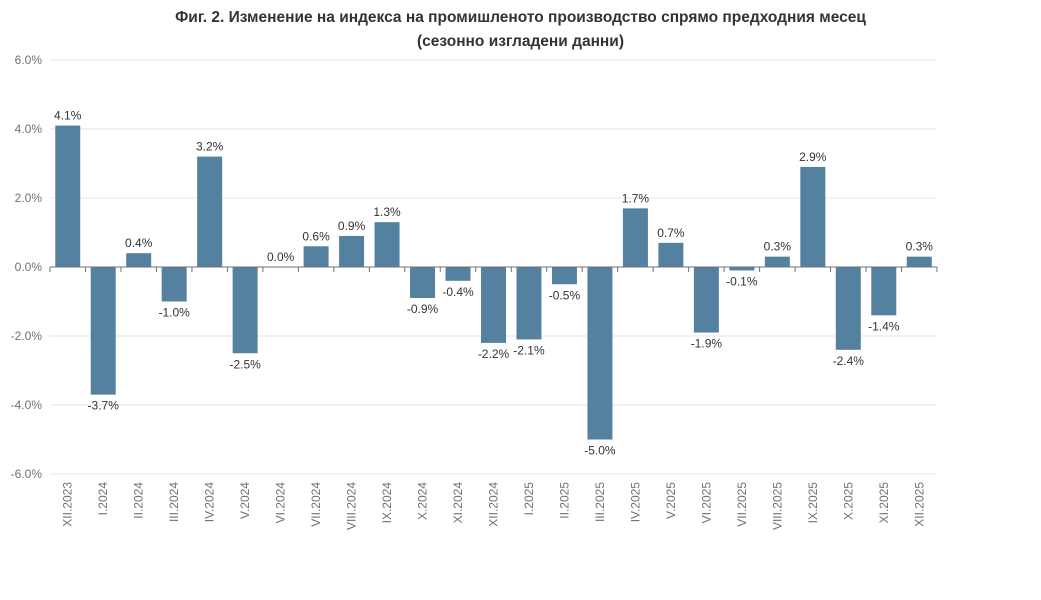  What do you see at coordinates (281, 503) in the screenshot?
I see `x-tick-label: VI.2024` at bounding box center [281, 503].